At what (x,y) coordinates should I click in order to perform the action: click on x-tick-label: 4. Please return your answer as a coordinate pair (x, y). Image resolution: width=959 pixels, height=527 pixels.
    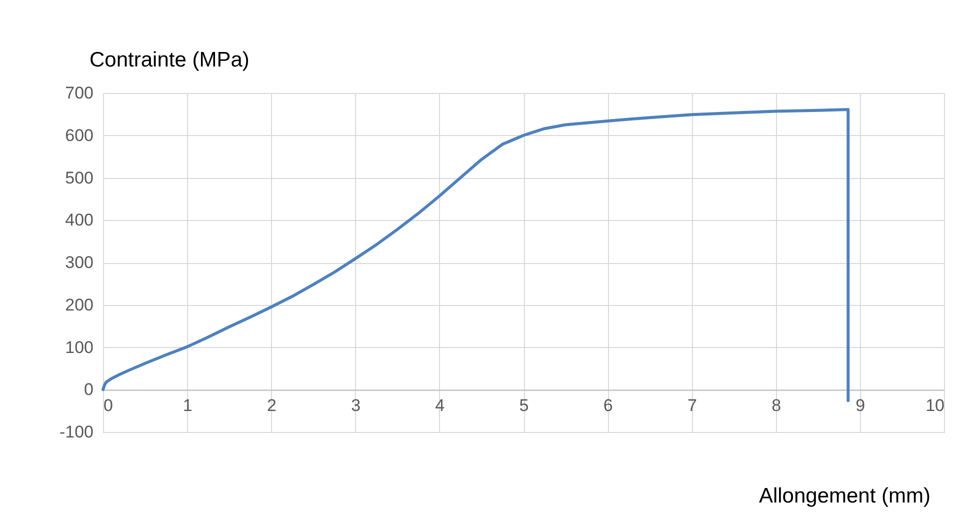
    Looking at the image, I should click on (440, 406).